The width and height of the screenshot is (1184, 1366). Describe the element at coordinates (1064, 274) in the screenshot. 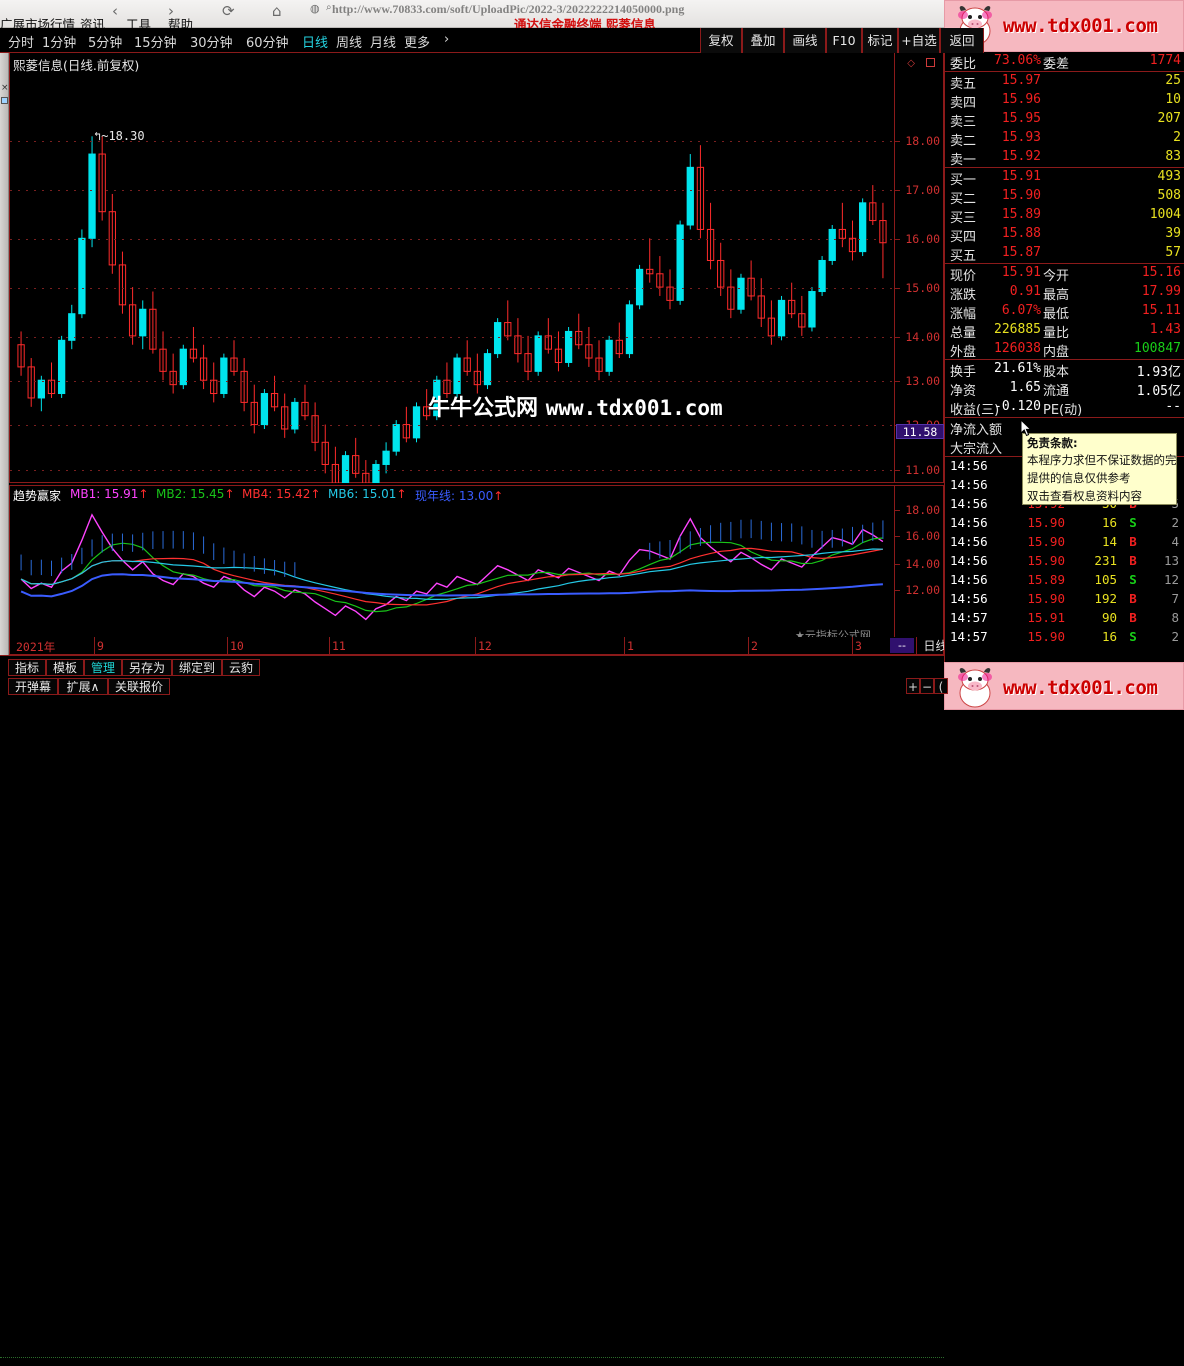

I see `stat-row-0: 现价 15.91 今开 15.16` at that location.